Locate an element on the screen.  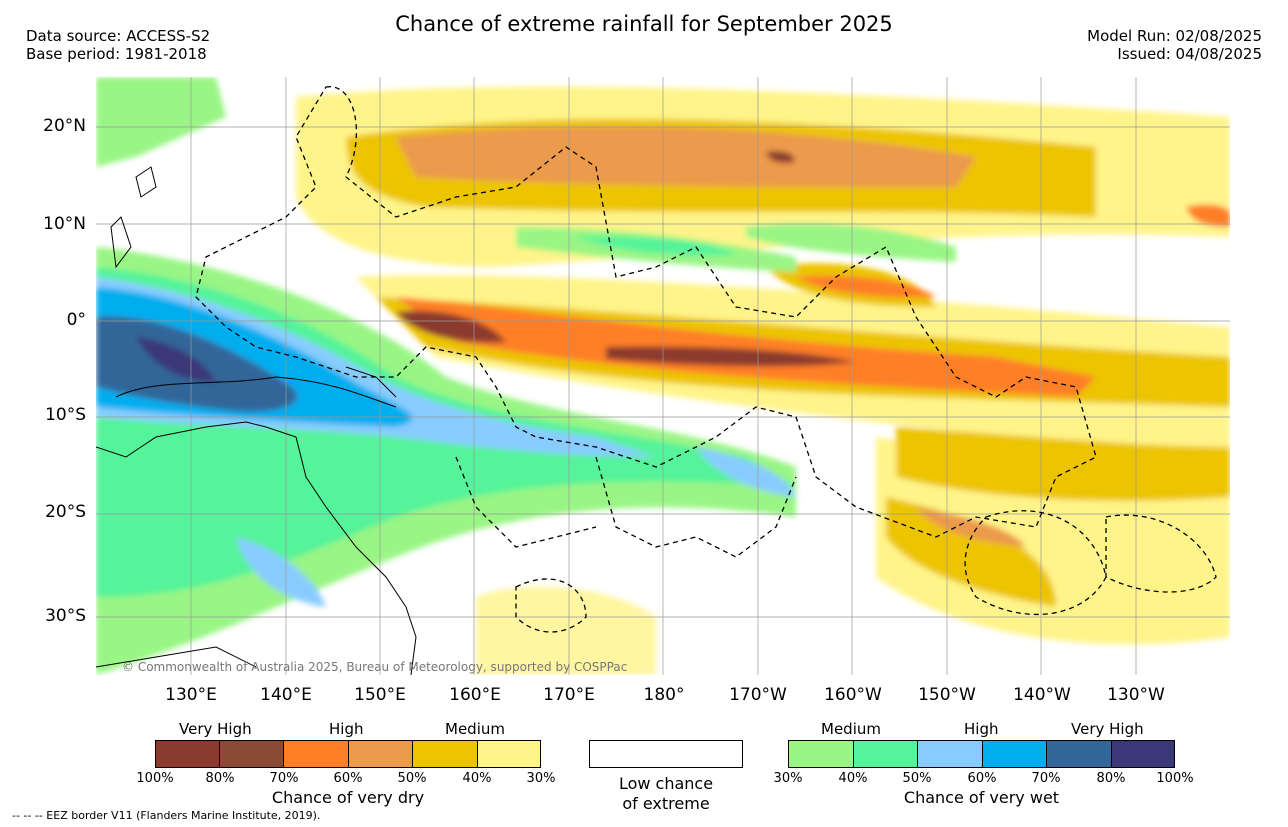
wet-colorbar is located at coordinates (981, 754).